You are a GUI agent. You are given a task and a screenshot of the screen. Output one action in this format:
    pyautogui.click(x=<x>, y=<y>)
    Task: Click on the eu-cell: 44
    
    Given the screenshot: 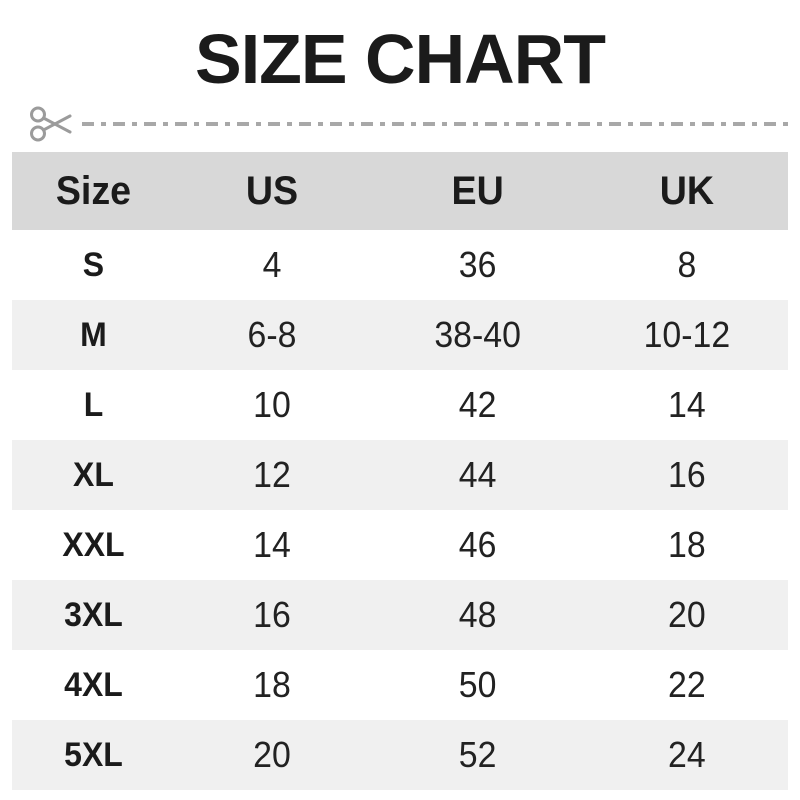 What is the action you would take?
    pyautogui.click(x=477, y=474)
    